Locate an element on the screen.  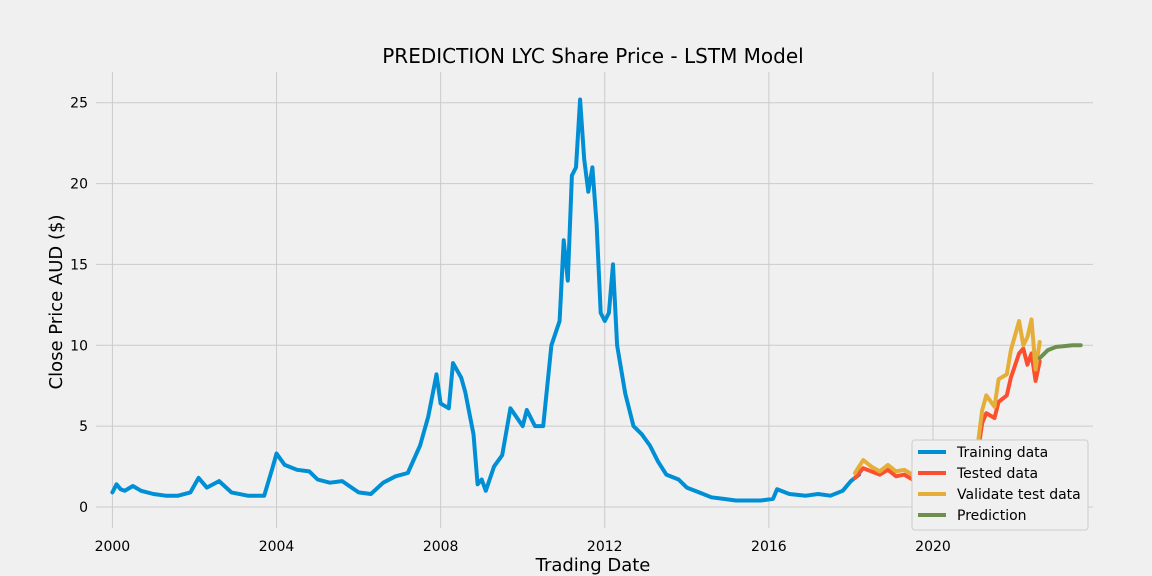
y-tick-label: 15 is located at coordinates (79, 265).